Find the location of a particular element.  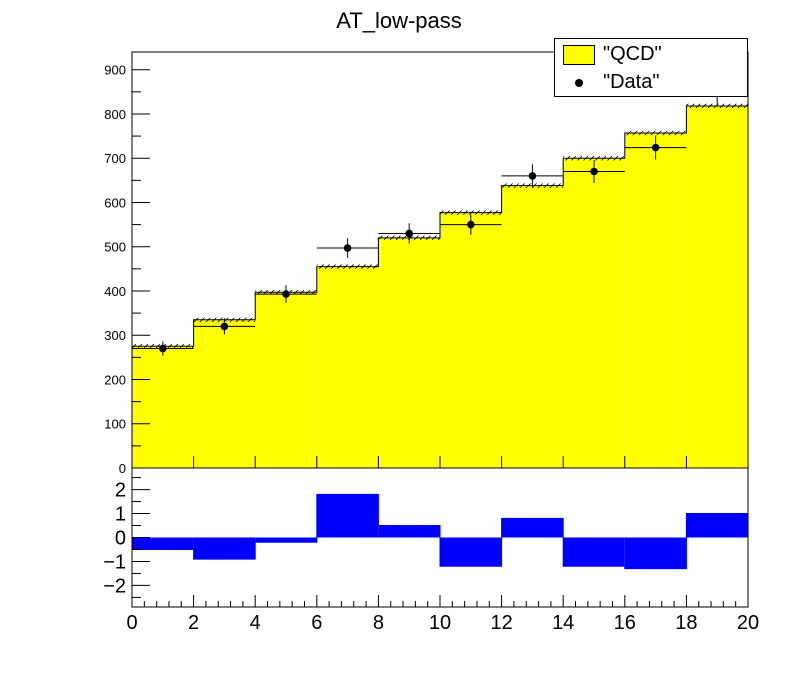

ratio-outline is located at coordinates (440, 531).